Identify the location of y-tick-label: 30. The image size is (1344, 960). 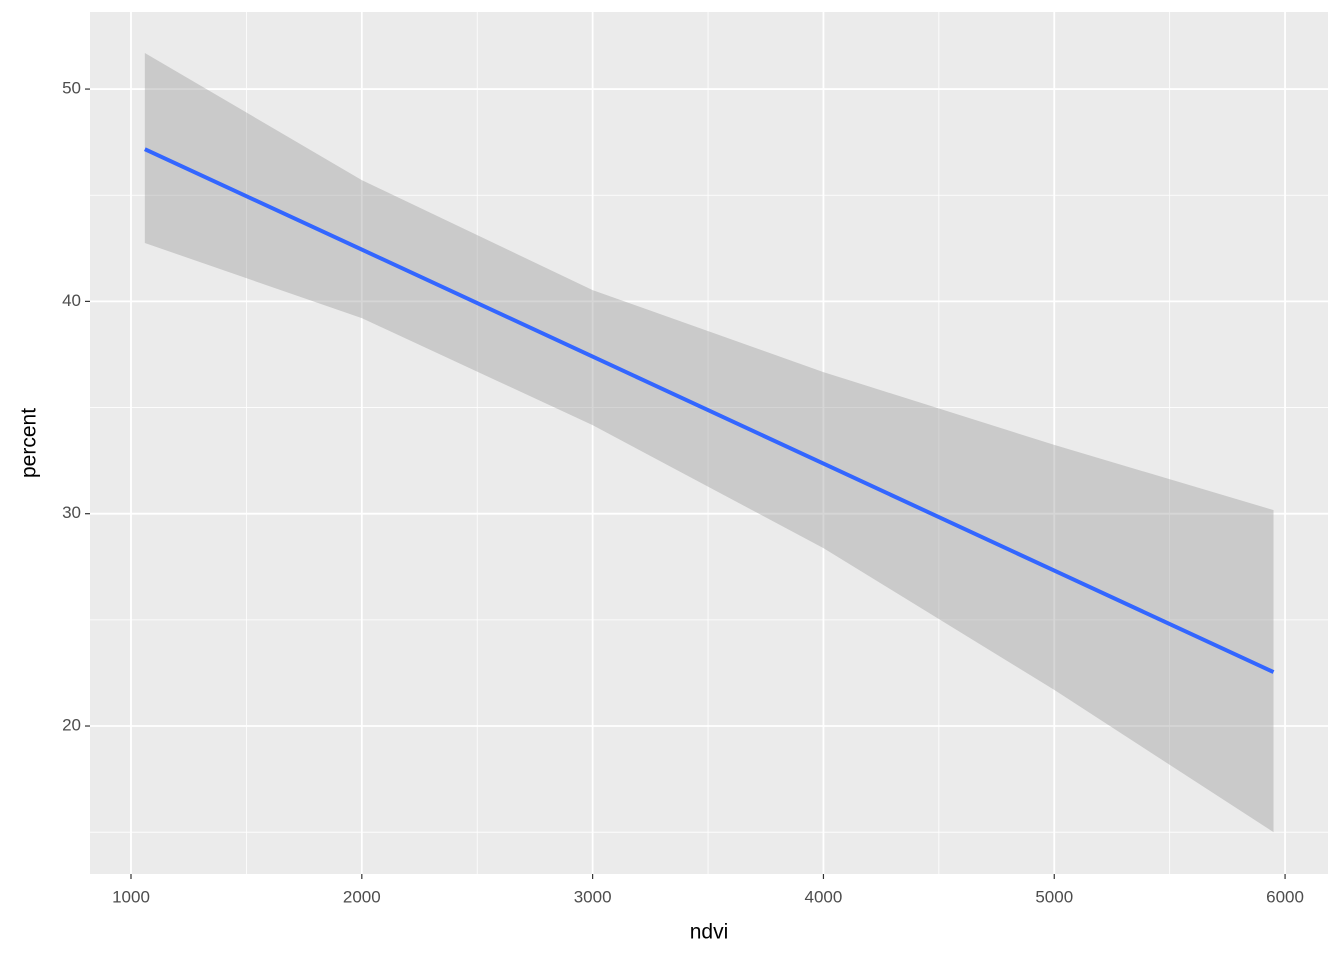
(71, 512).